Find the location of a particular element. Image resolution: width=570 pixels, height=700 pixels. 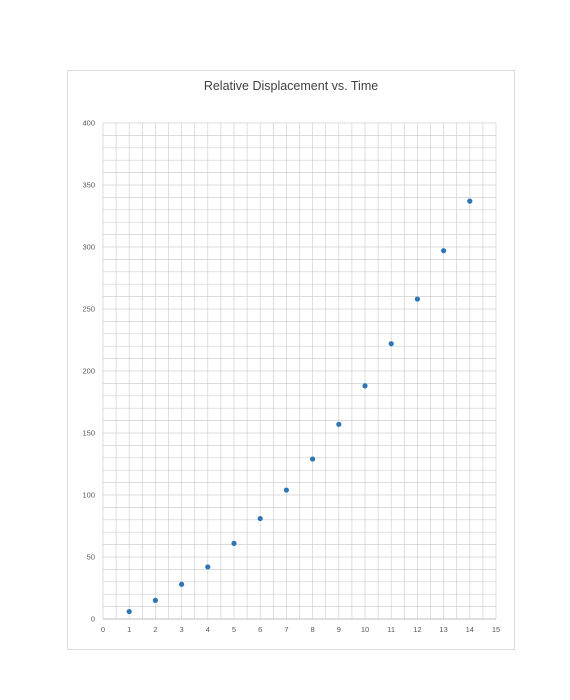

x-tick-label: 10 is located at coordinates (365, 629).